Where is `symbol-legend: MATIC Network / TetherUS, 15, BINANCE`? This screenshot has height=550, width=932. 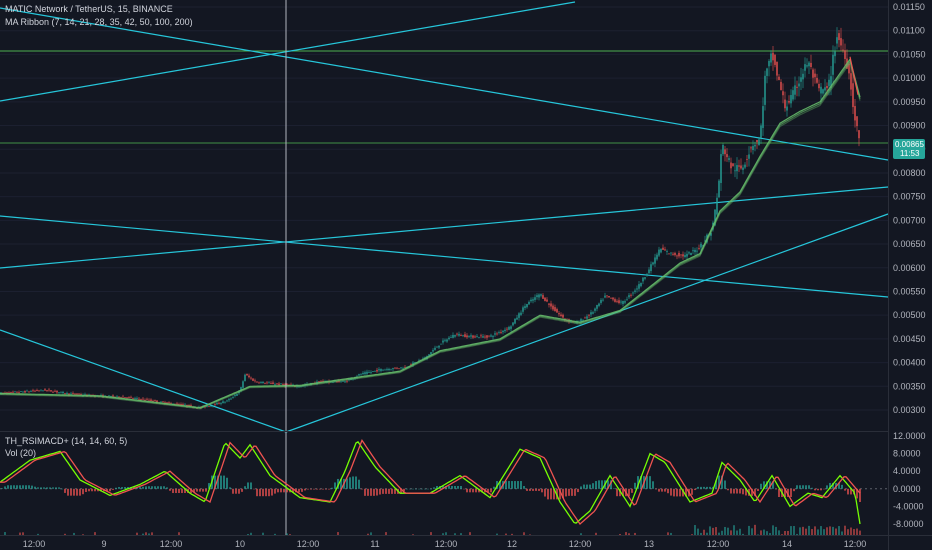 symbol-legend: MATIC Network / TetherUS, 15, BINANCE is located at coordinates (89, 9).